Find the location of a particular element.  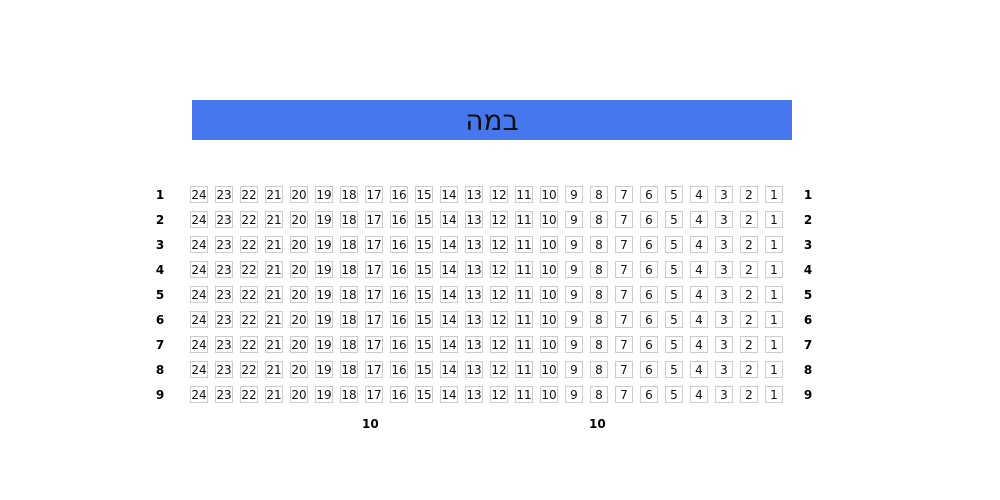

seat: 11 is located at coordinates (524, 194).